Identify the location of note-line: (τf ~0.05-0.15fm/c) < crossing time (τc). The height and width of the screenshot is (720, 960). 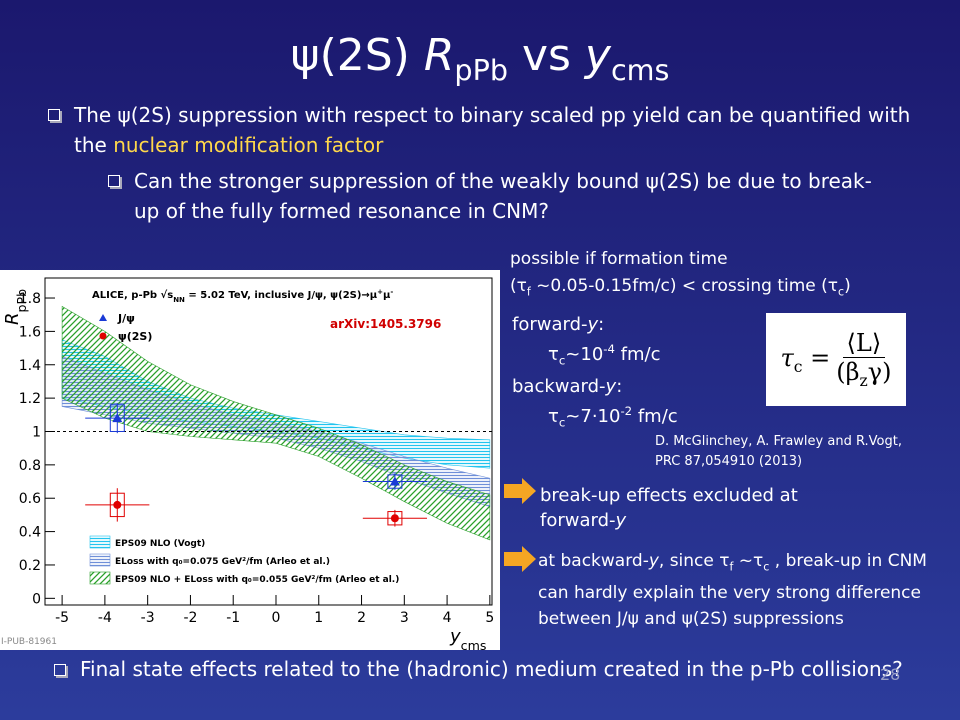
(680, 289).